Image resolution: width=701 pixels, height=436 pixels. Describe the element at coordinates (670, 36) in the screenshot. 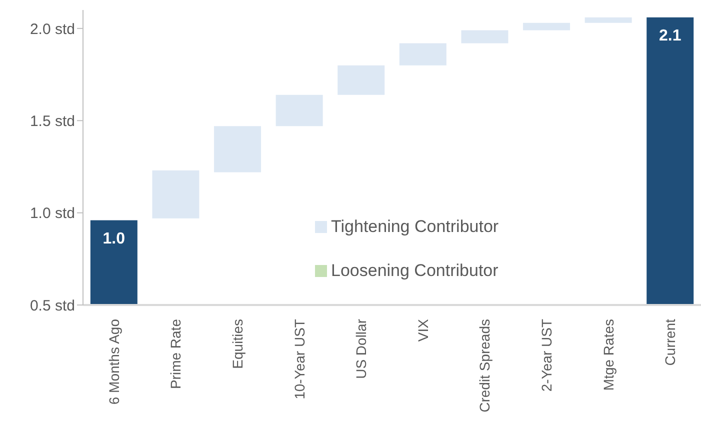

I see `data-label: 2.1` at that location.